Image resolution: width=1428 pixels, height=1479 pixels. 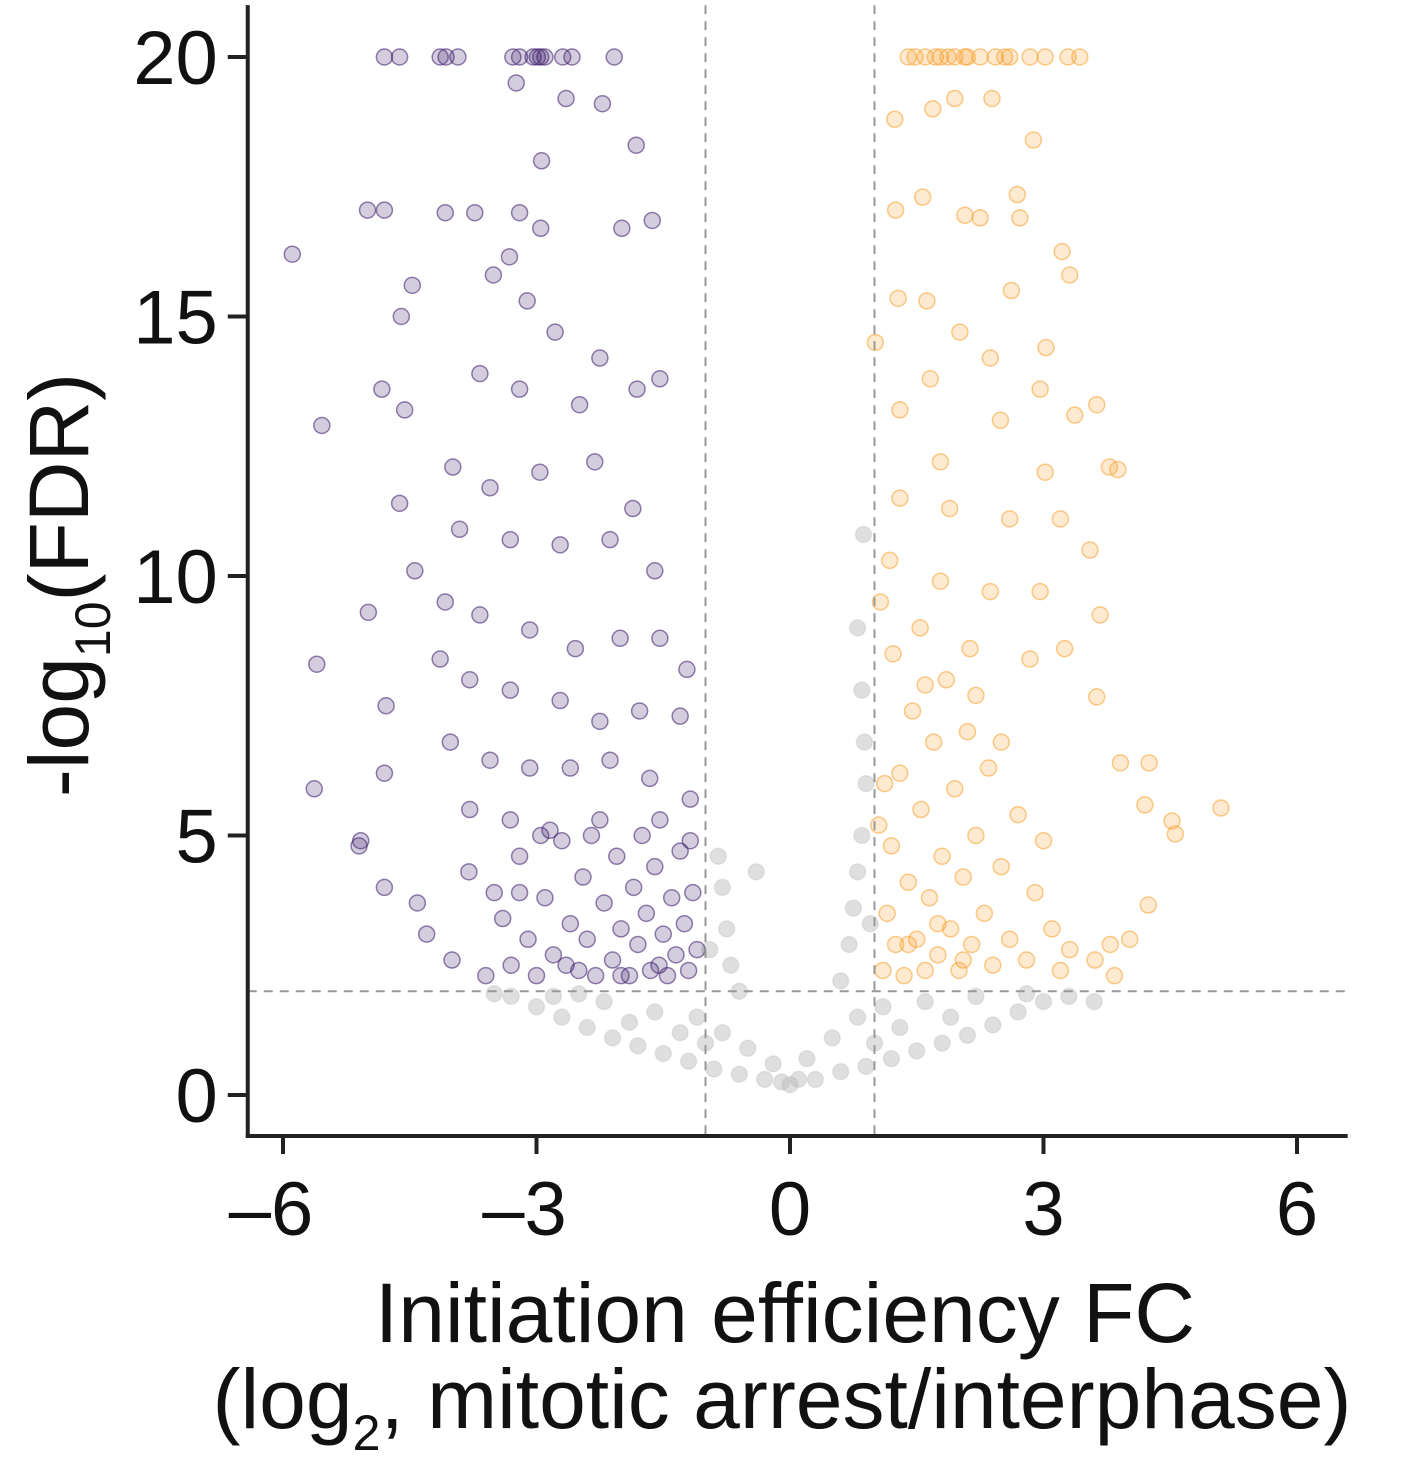 What do you see at coordinates (271, 1209) in the screenshot?
I see `x-tick-label: –6` at bounding box center [271, 1209].